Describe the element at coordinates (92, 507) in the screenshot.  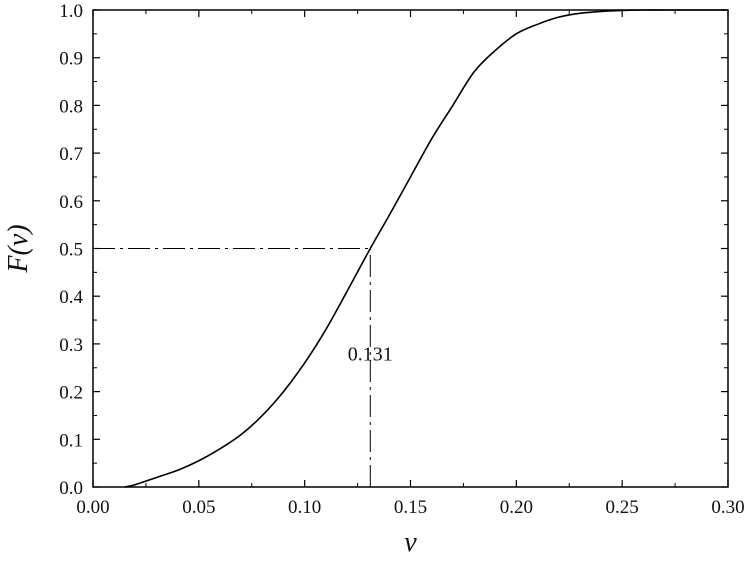
I see `x-tick-label: 0.00` at that location.